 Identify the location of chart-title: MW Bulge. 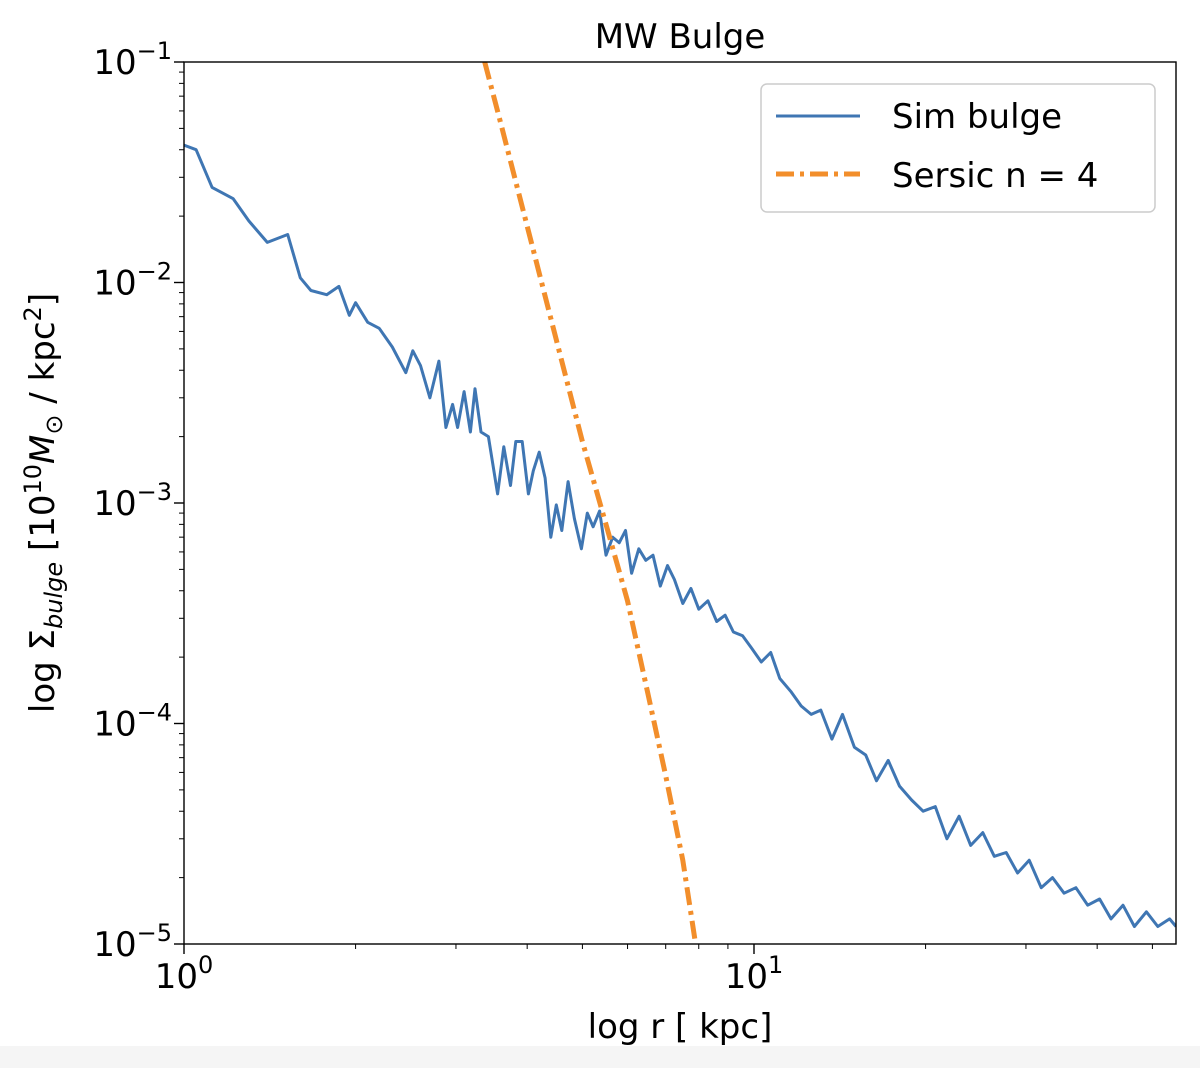
(680, 37).